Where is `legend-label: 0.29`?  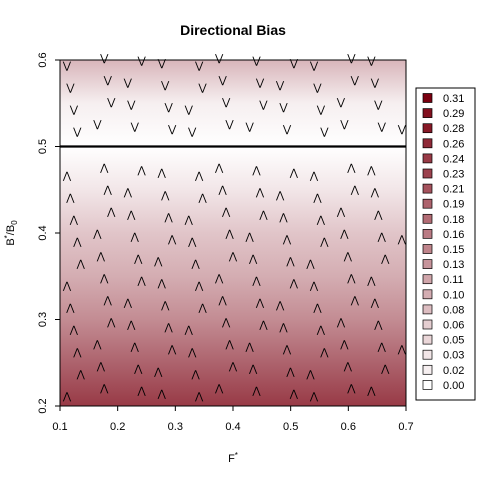 legend-label: 0.29 is located at coordinates (453, 114).